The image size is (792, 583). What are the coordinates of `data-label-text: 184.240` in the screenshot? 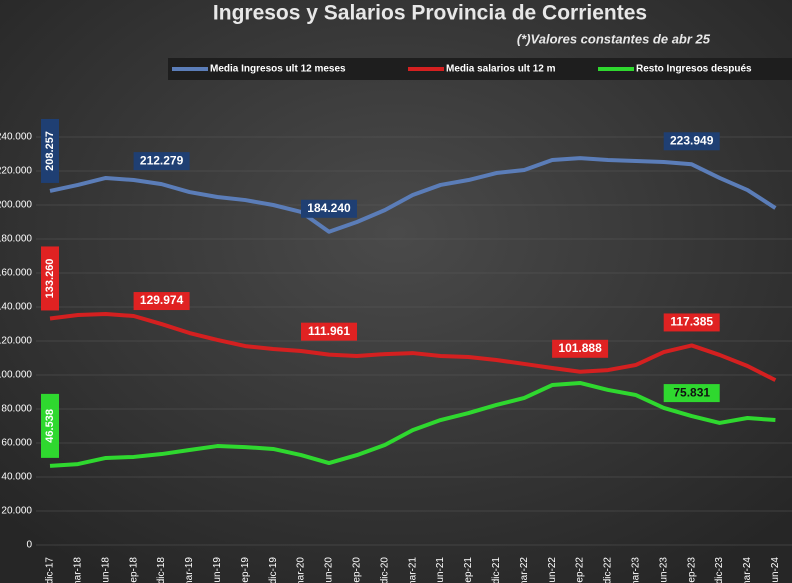 It's located at (329, 208).